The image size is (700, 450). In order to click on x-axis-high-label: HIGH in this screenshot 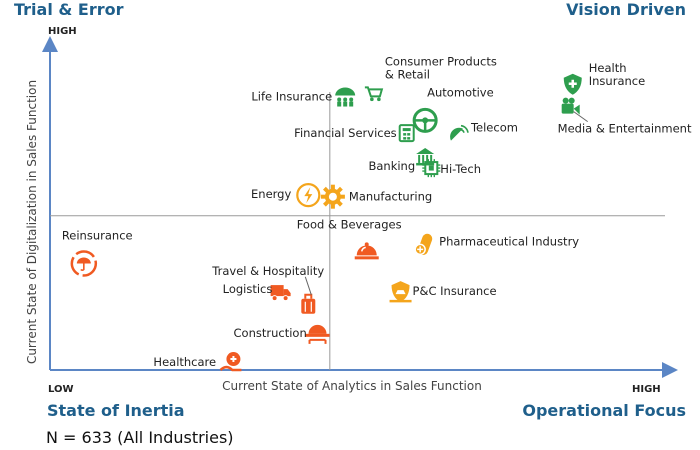, I will do `click(646, 389)`.